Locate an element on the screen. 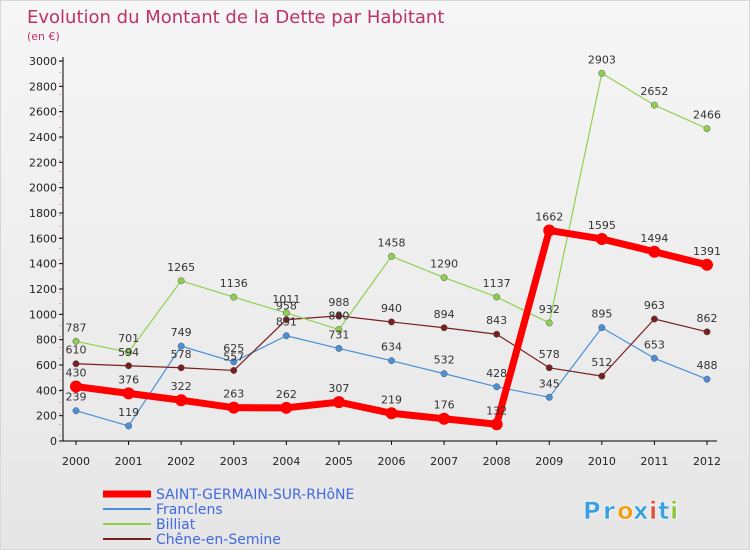 The height and width of the screenshot is (550, 750). data-label: 345 is located at coordinates (549, 383).